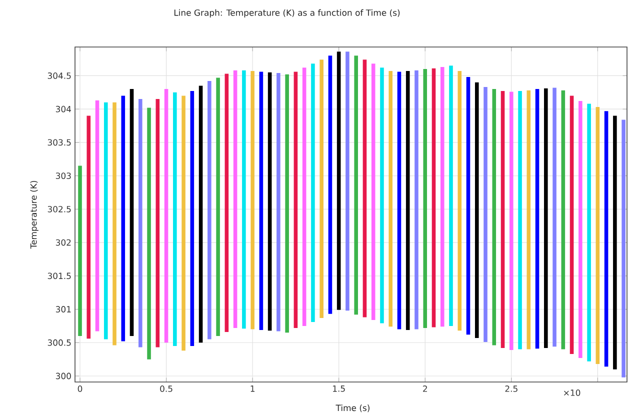 The image size is (629, 419). Describe the element at coordinates (166, 389) in the screenshot. I see `x-tick-label: 0.5` at that location.